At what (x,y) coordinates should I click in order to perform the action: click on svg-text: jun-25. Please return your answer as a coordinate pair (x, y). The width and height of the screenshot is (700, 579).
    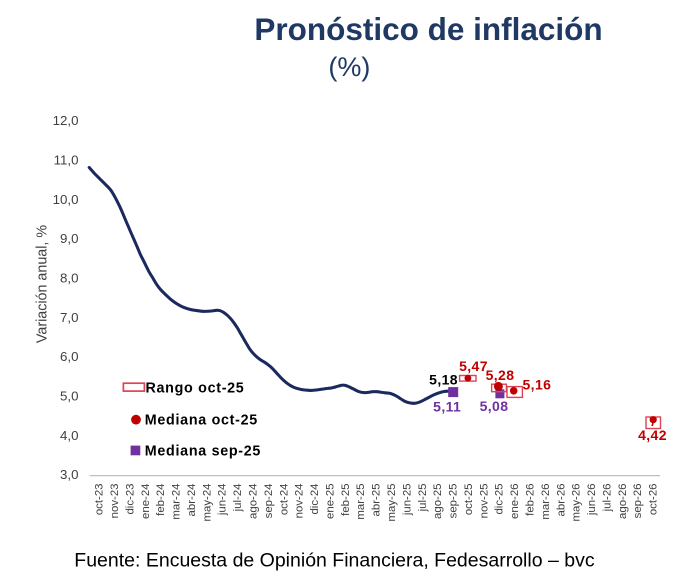
    Looking at the image, I should click on (407, 500).